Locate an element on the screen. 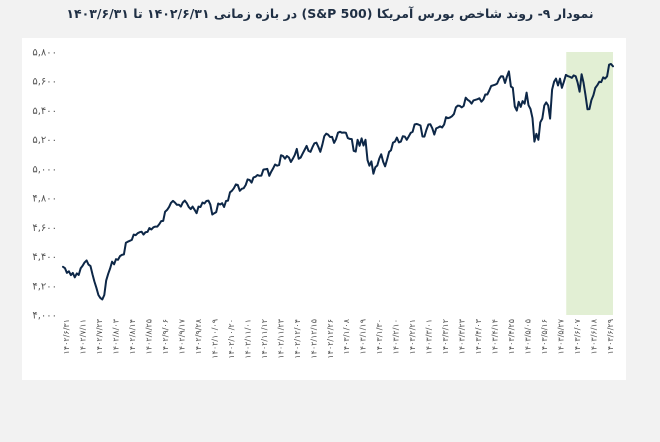 The width and height of the screenshot is (660, 442). x-tick-label: ۱۴۰۳/۵/۲۷ is located at coordinates (561, 336).